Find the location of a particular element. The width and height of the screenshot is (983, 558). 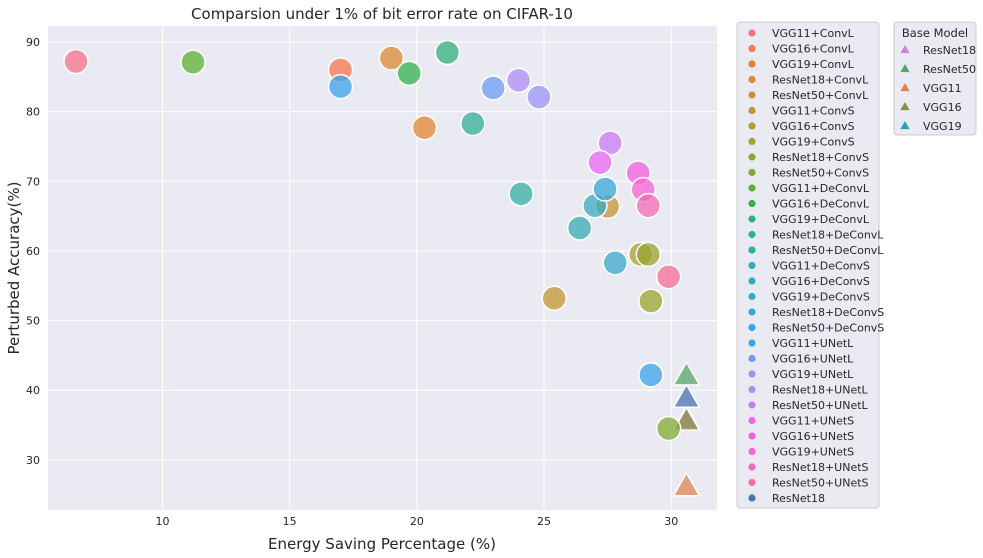

legend-label: VGG19+DeConvS is located at coordinates (821, 297).